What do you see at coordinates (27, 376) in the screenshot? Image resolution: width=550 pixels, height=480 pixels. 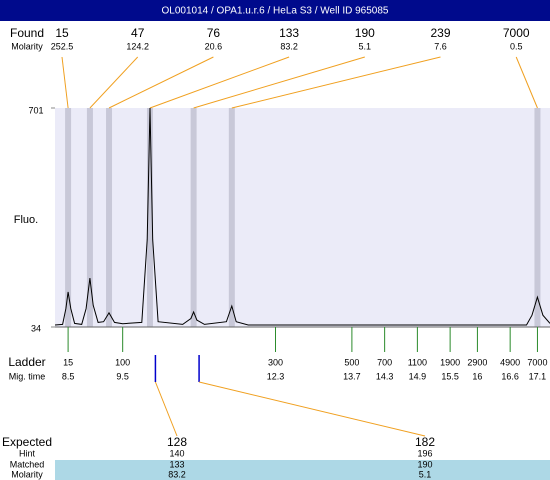 I see `mig-label: Mig. time` at bounding box center [27, 376].